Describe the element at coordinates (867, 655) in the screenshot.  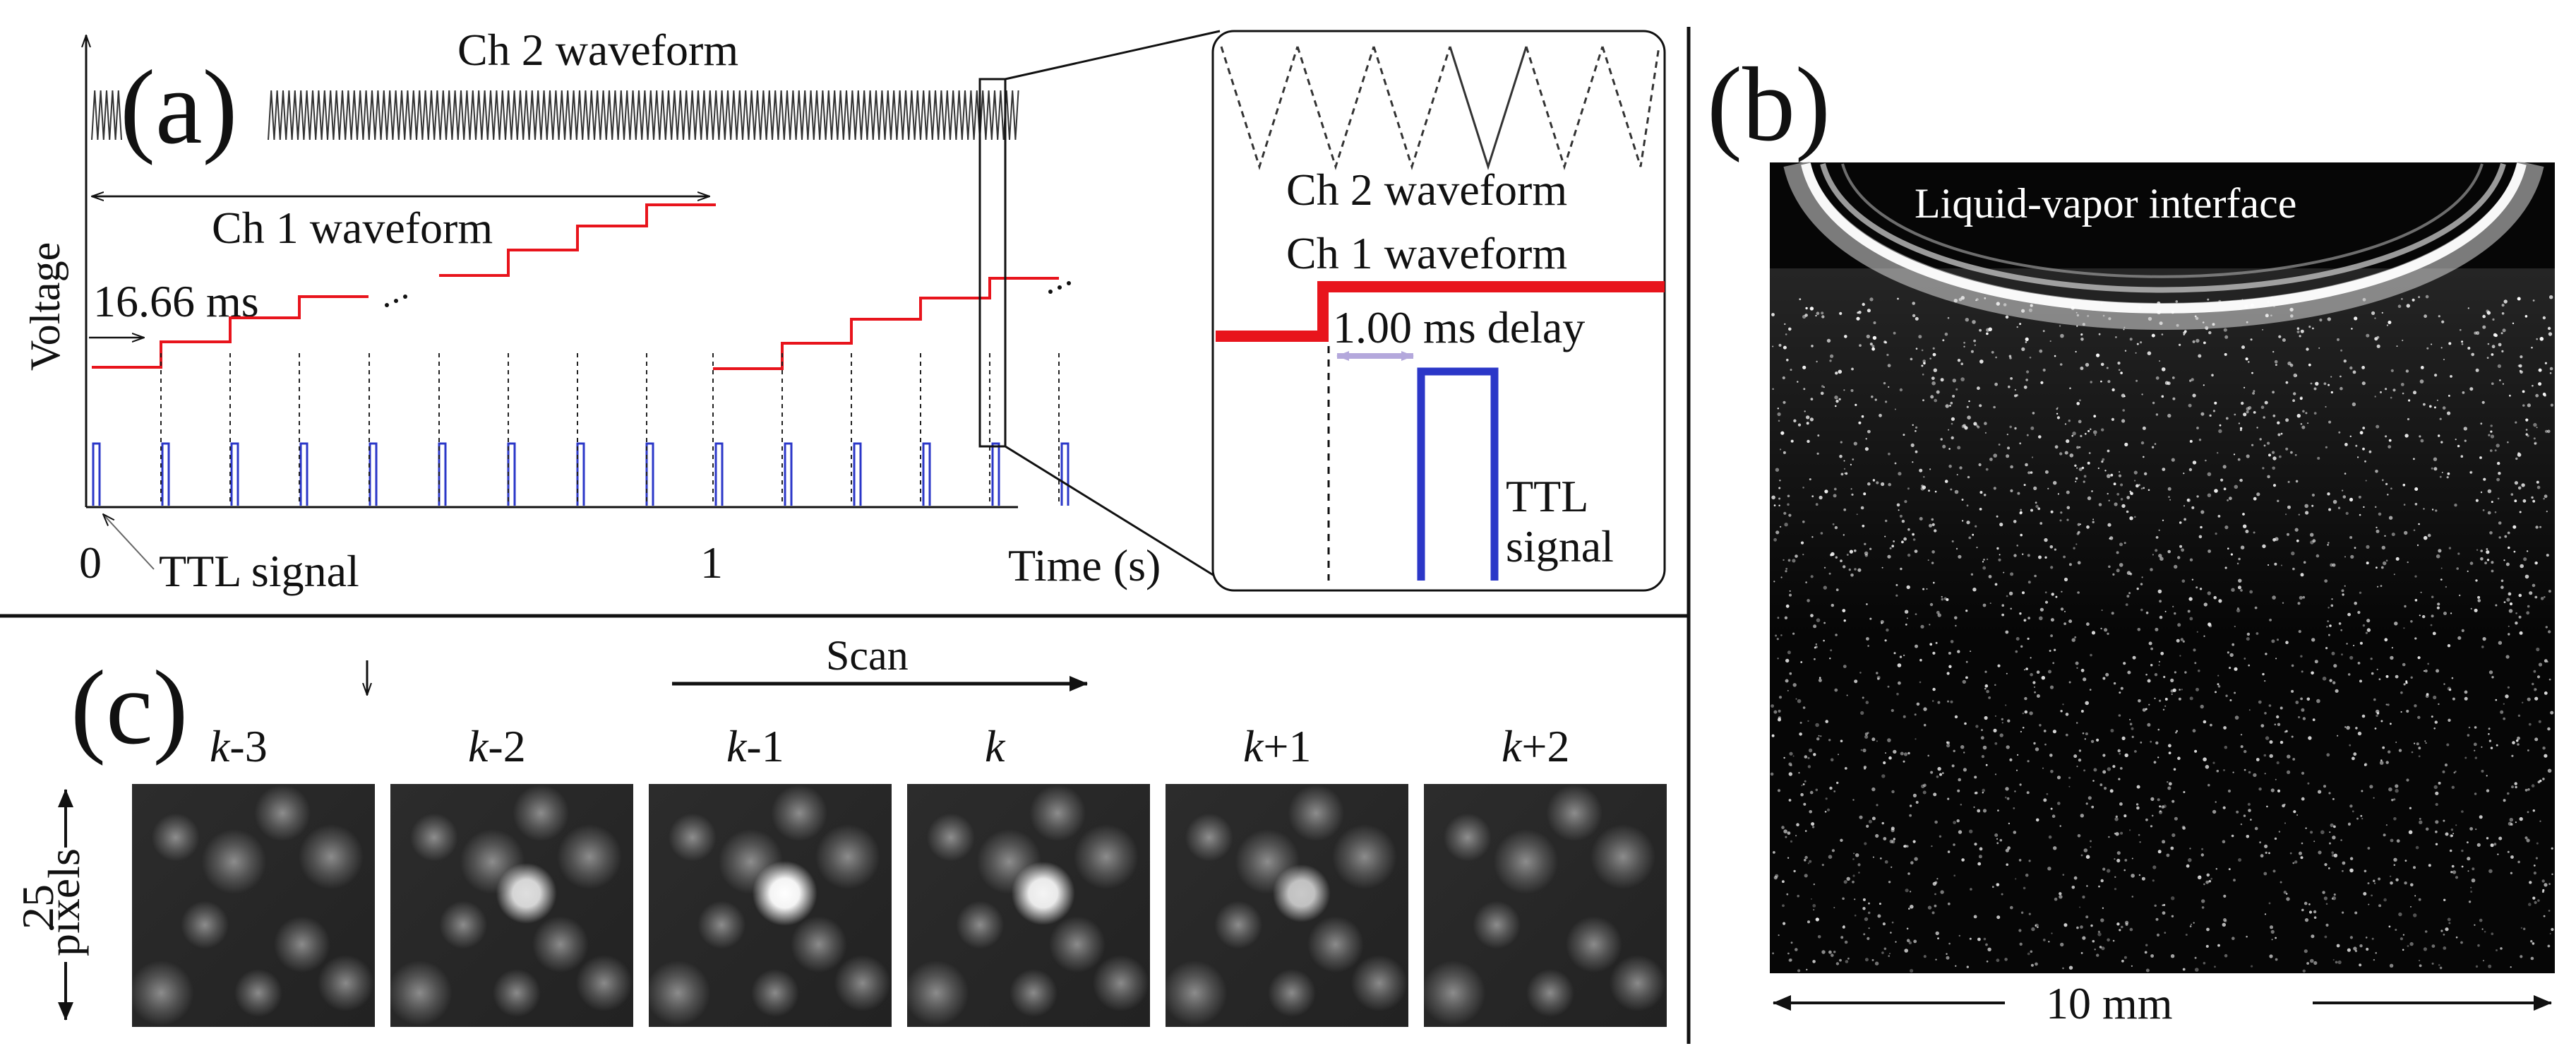
I see `scan-label: Scan` at that location.